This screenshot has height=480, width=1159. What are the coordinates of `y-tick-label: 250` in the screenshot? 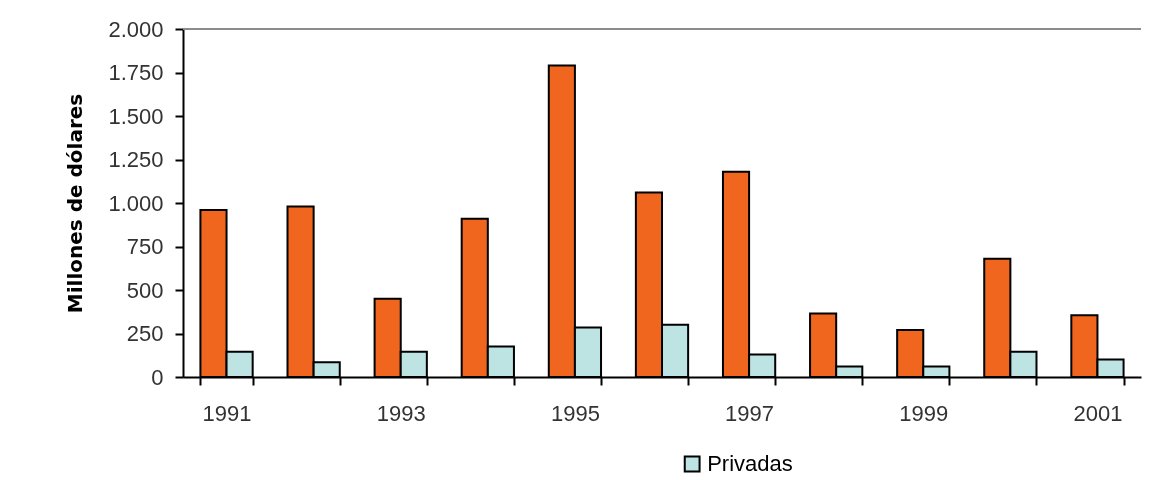 It's located at (145, 333).